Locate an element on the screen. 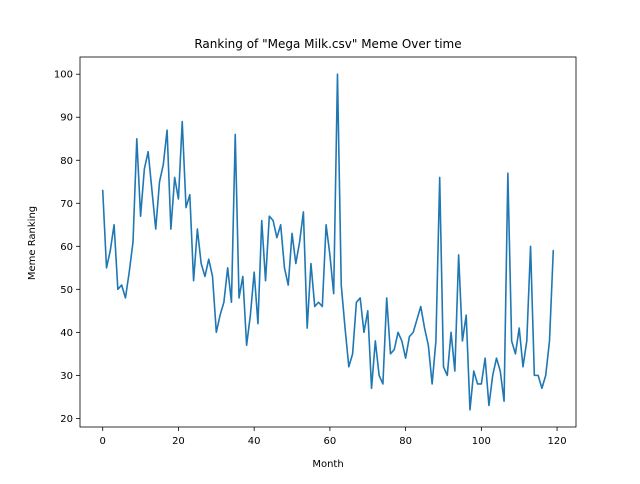 Image resolution: width=640 pixels, height=484 pixels. x-tick-label: 40 is located at coordinates (254, 441).